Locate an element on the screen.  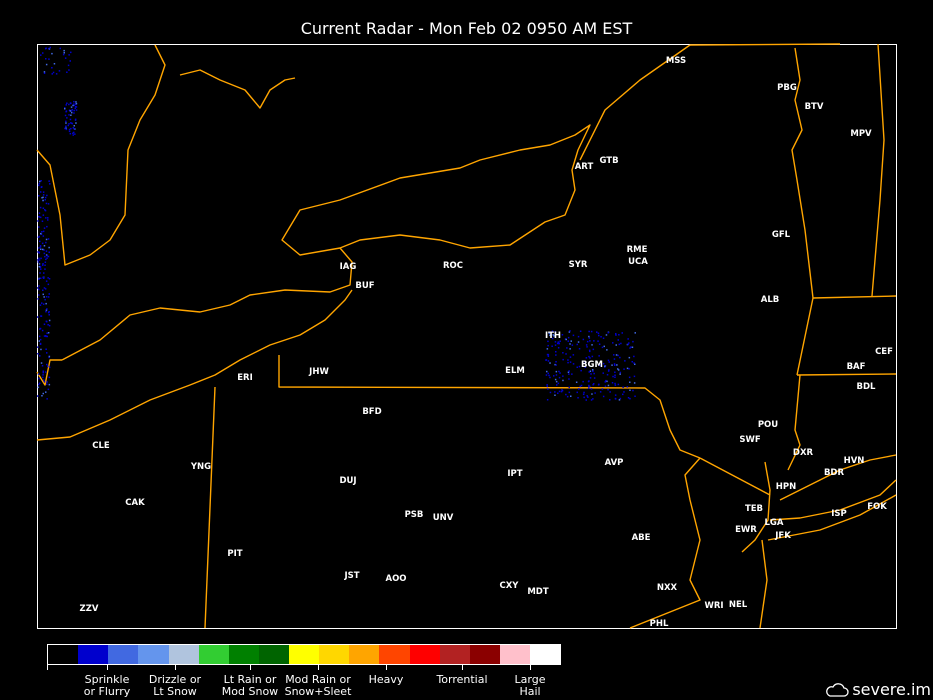
station-label: NEL is located at coordinates (738, 605).